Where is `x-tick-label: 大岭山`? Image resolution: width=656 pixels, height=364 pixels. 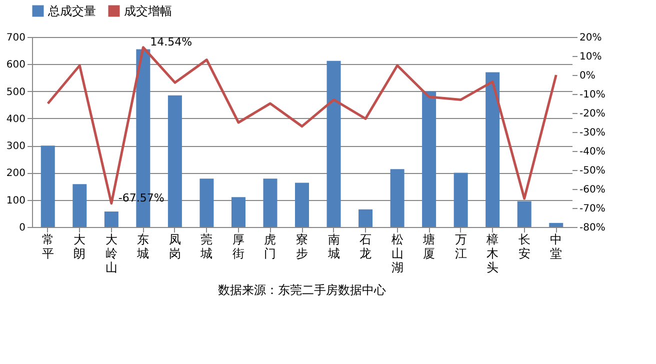
x-tick-label: 大岭山 is located at coordinates (111, 253).